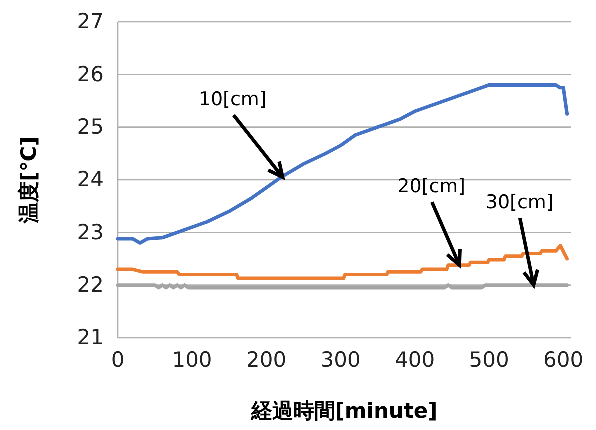 This screenshot has width=596, height=430. What do you see at coordinates (90, 22) in the screenshot?
I see `y-tick-label: 27` at bounding box center [90, 22].